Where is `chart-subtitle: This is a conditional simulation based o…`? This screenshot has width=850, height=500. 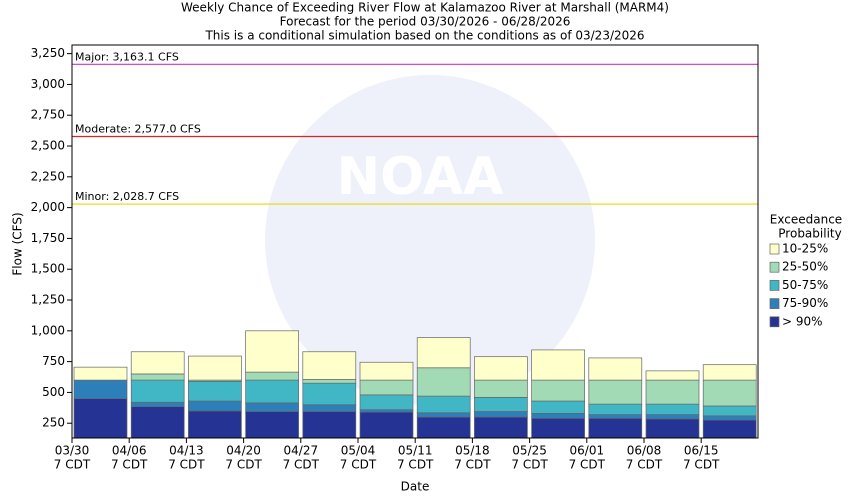
chart-subtitle: This is a conditional simulation based o… is located at coordinates (424, 36).